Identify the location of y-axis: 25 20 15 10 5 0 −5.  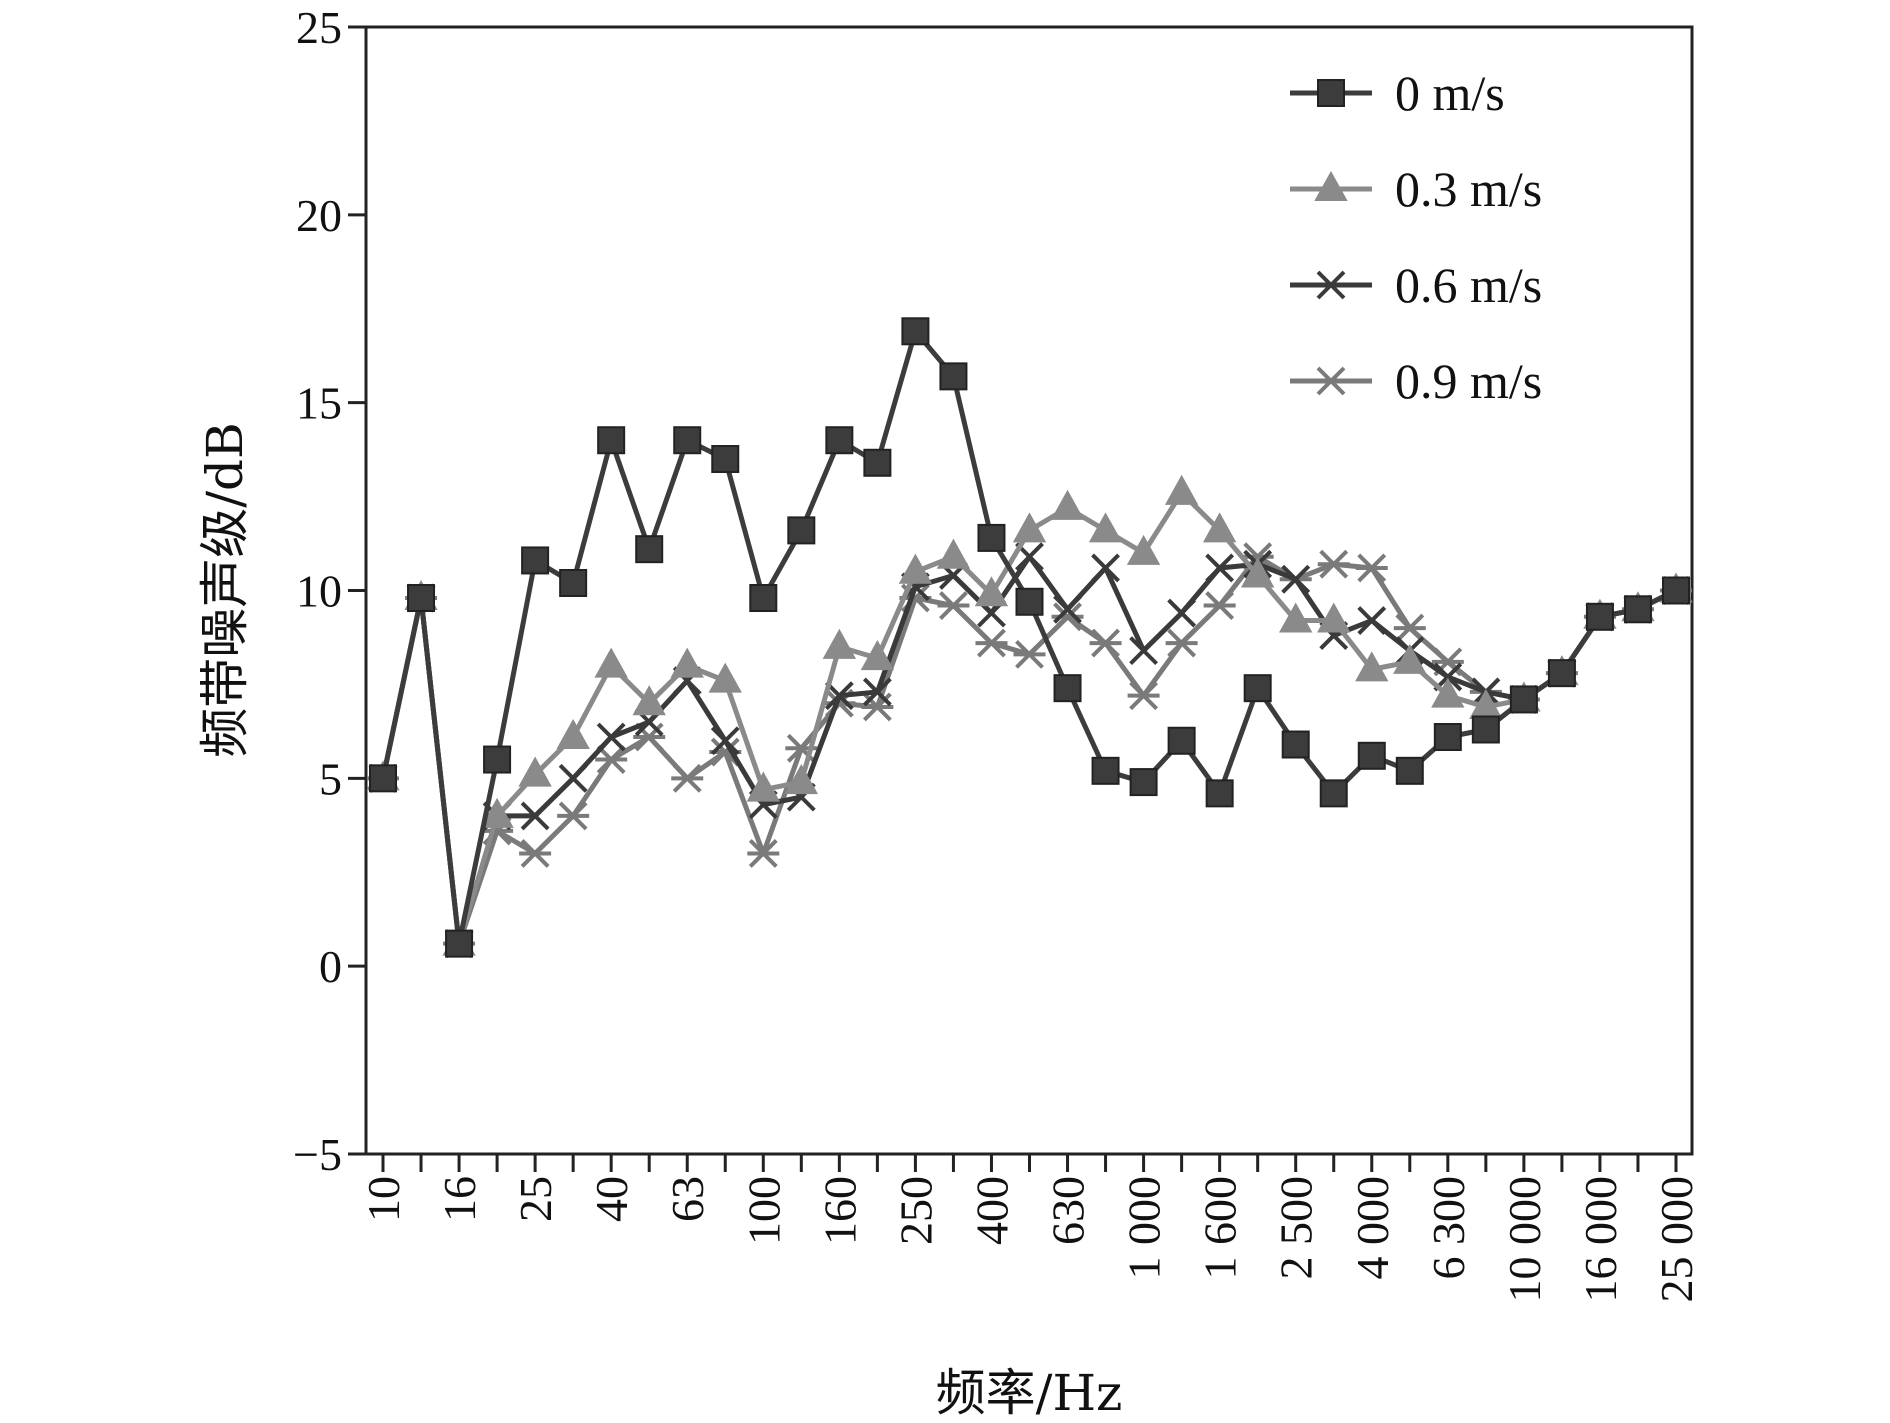
(329, 591).